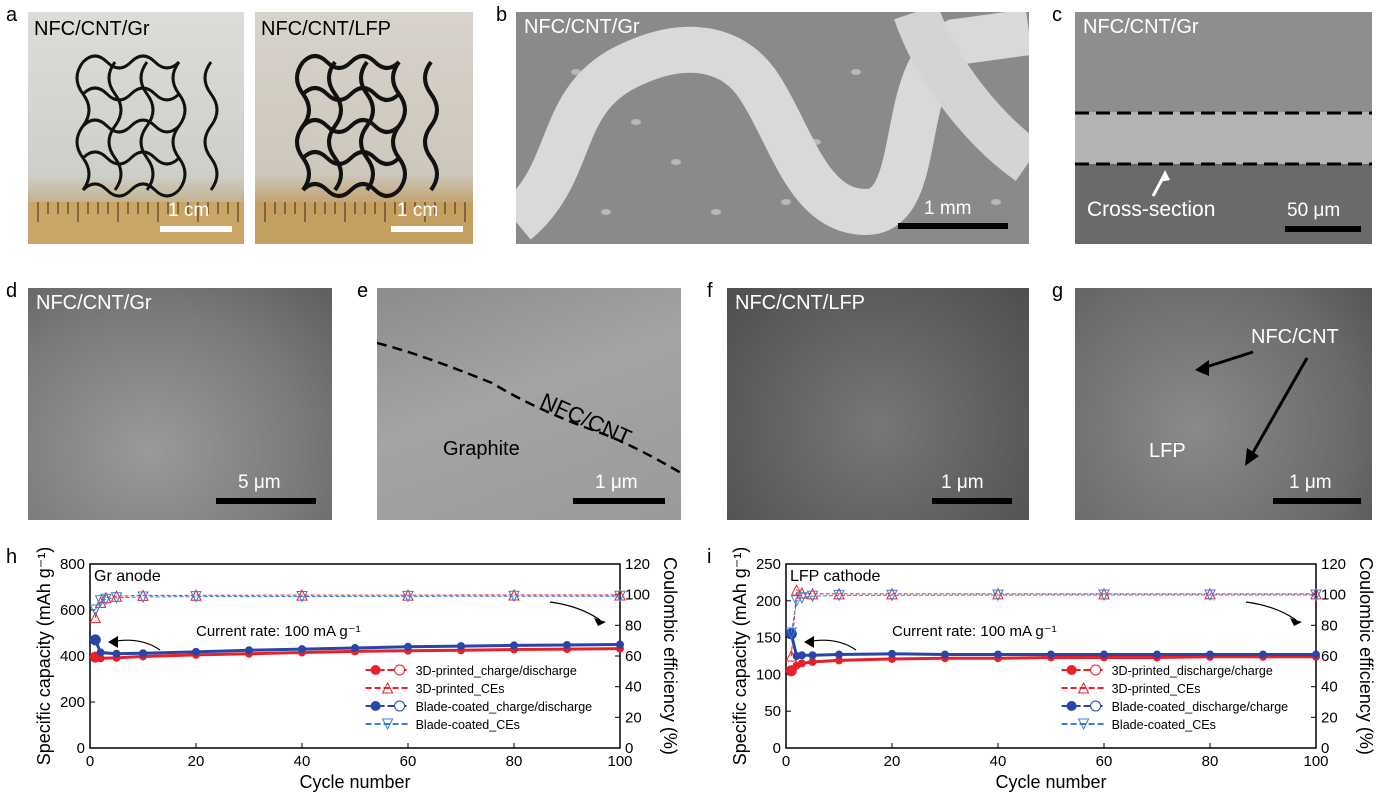 The height and width of the screenshot is (807, 1386). I want to click on legend-label: 3D-printed_CEs, so click(460, 689).